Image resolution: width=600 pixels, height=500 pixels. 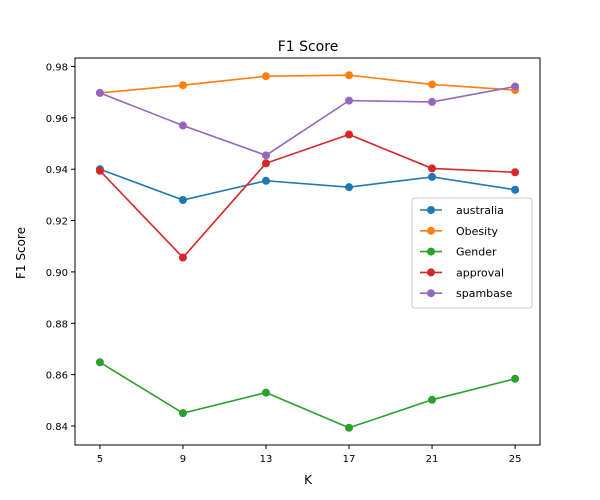 I want to click on series-line-gender, so click(x=307, y=395).